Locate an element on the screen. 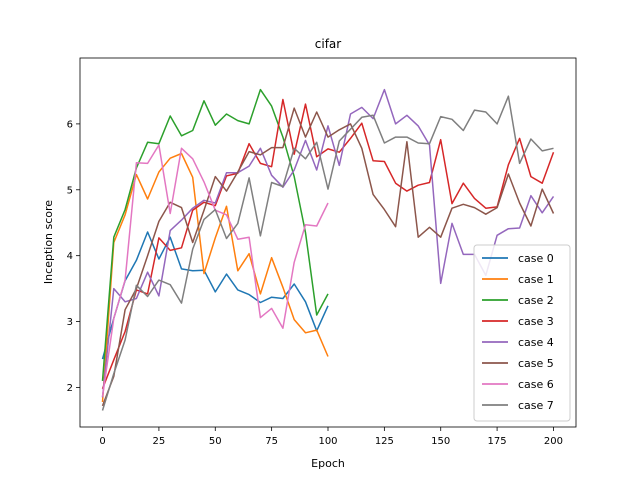  x-tick-label-3: 75 is located at coordinates (271, 441).